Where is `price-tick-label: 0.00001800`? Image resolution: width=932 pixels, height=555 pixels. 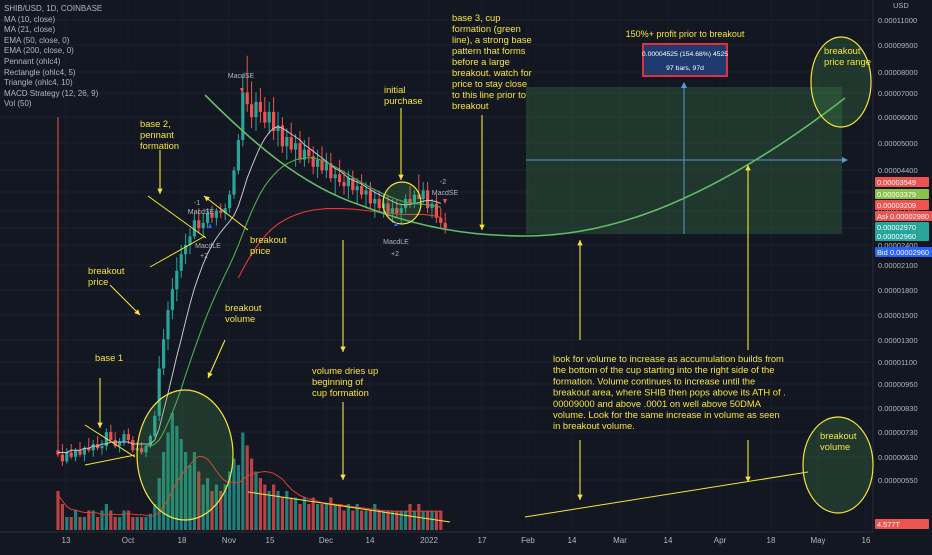 price-tick-label: 0.00001800 is located at coordinates (898, 290).